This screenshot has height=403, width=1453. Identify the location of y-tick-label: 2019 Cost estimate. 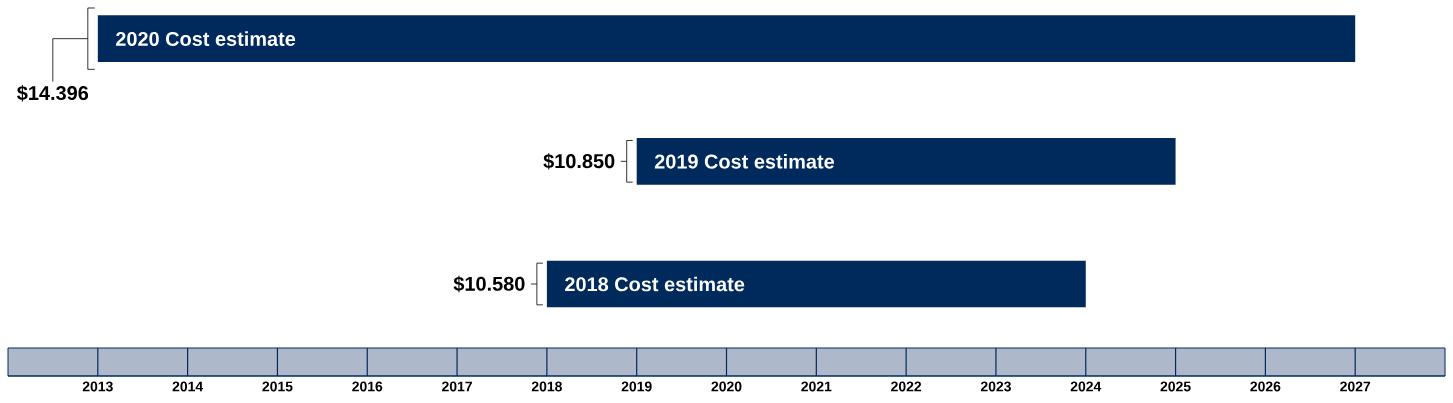
(744, 161).